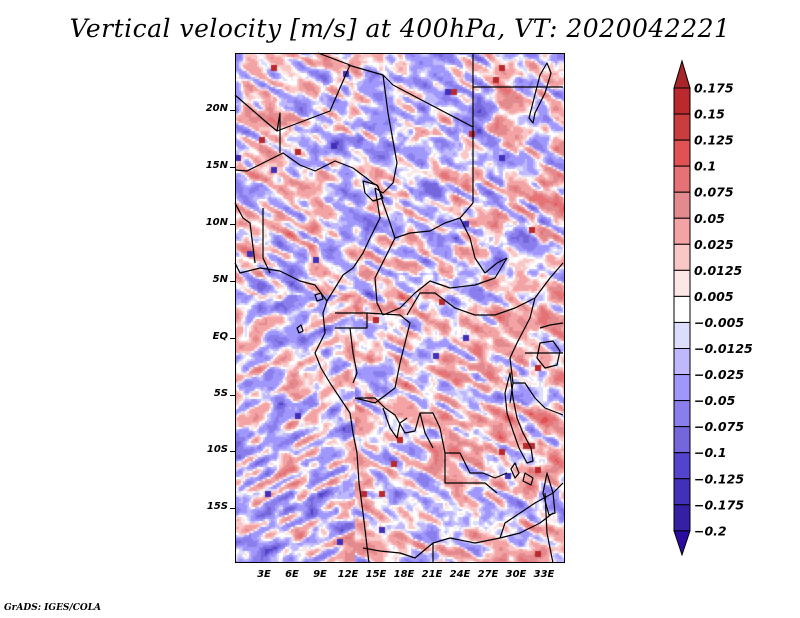 This screenshot has height=618, width=800. I want to click on x-tick-label: 21E, so click(432, 574).